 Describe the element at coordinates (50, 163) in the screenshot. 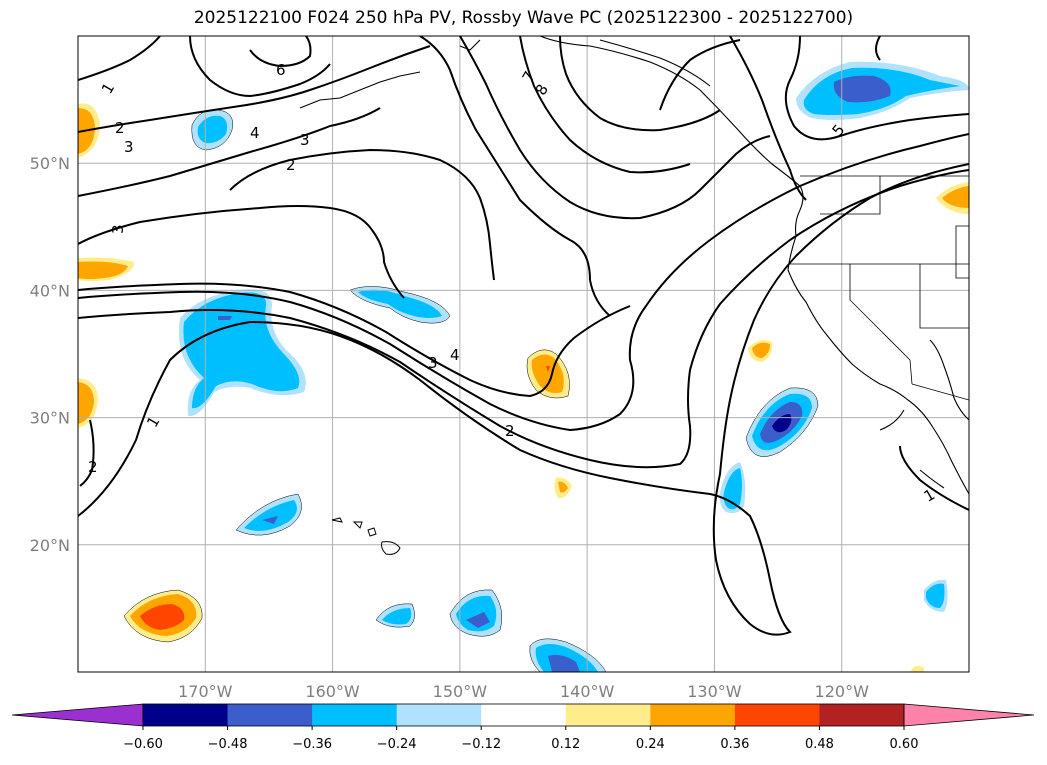

I see `latitude-tick-label: 50°N` at that location.